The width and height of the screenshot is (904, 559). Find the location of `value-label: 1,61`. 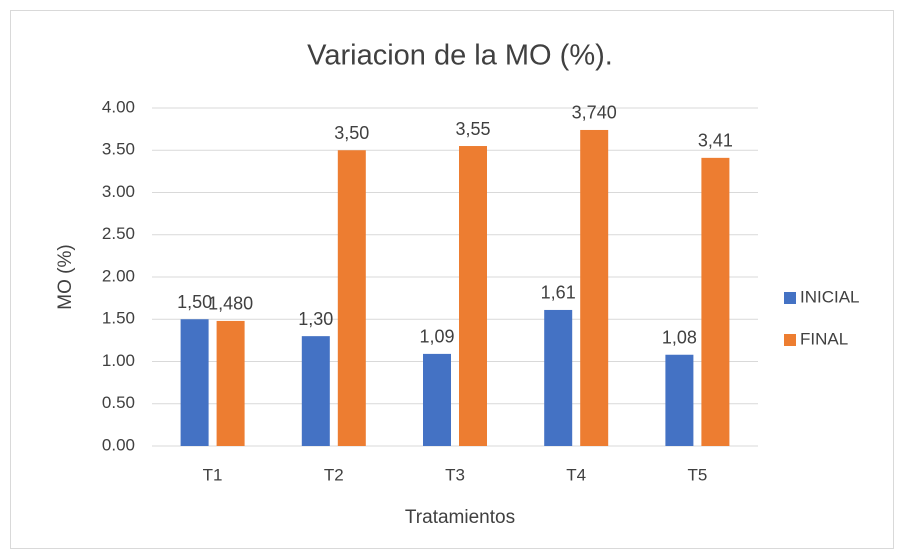

value-label: 1,61 is located at coordinates (558, 293).